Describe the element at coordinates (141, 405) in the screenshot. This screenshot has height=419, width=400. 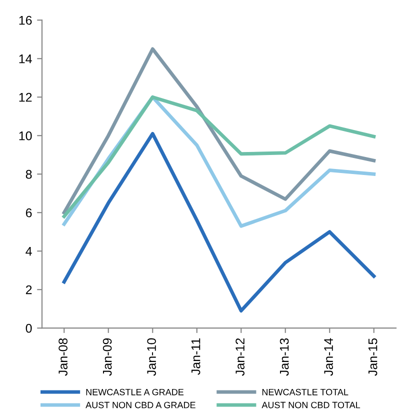
I see `legend-label: AUST NON CBD A GRADE` at that location.